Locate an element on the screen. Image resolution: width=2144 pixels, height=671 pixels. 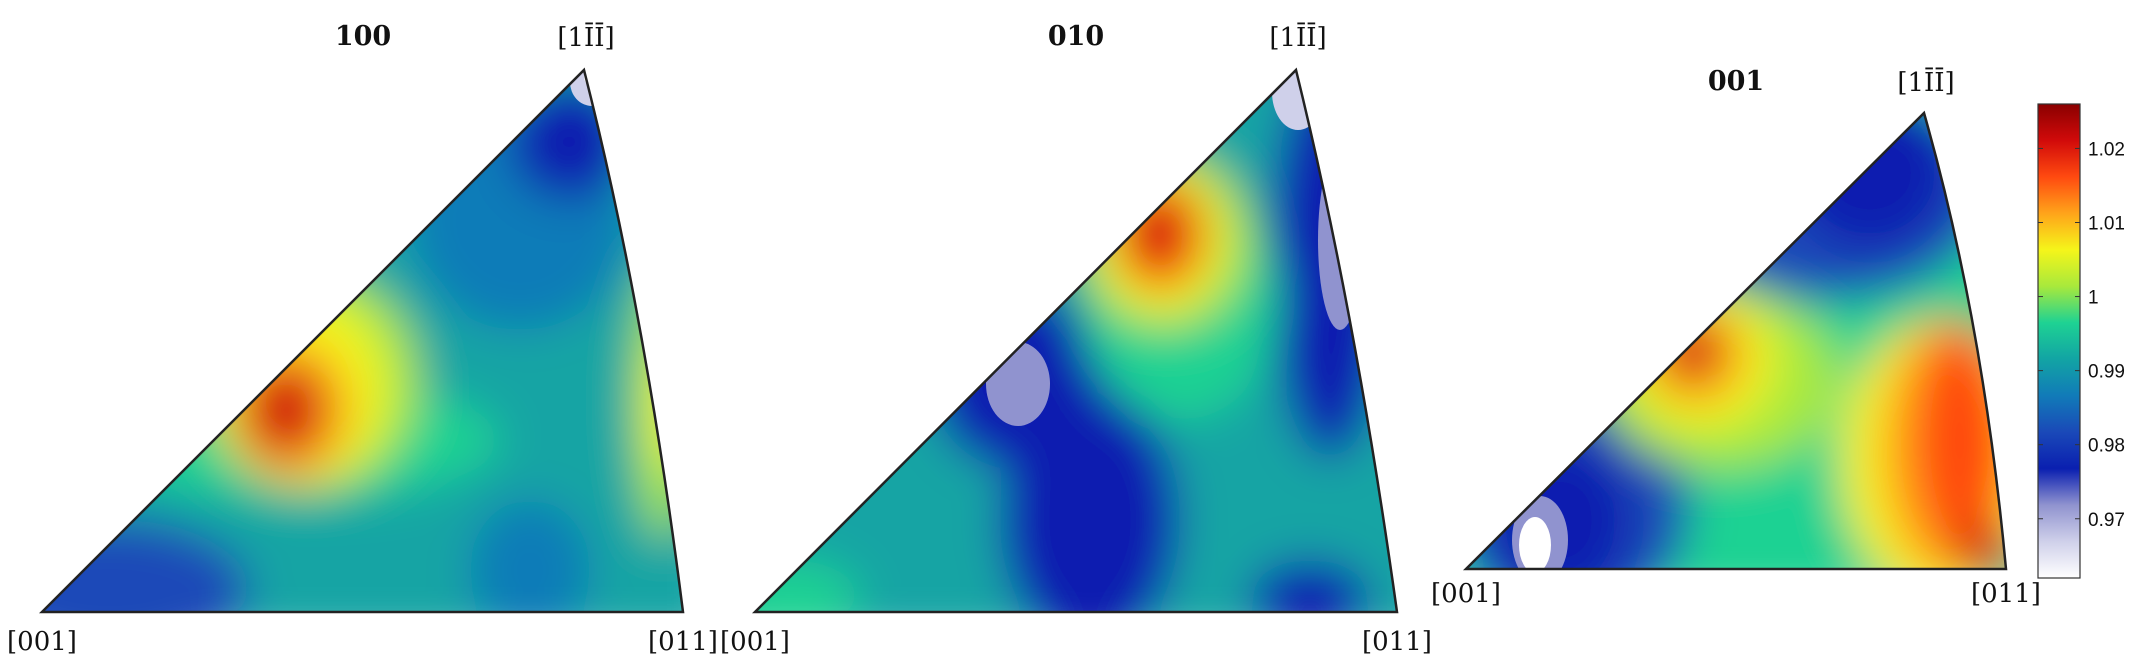
plot-title-100: 100 is located at coordinates (363, 36).